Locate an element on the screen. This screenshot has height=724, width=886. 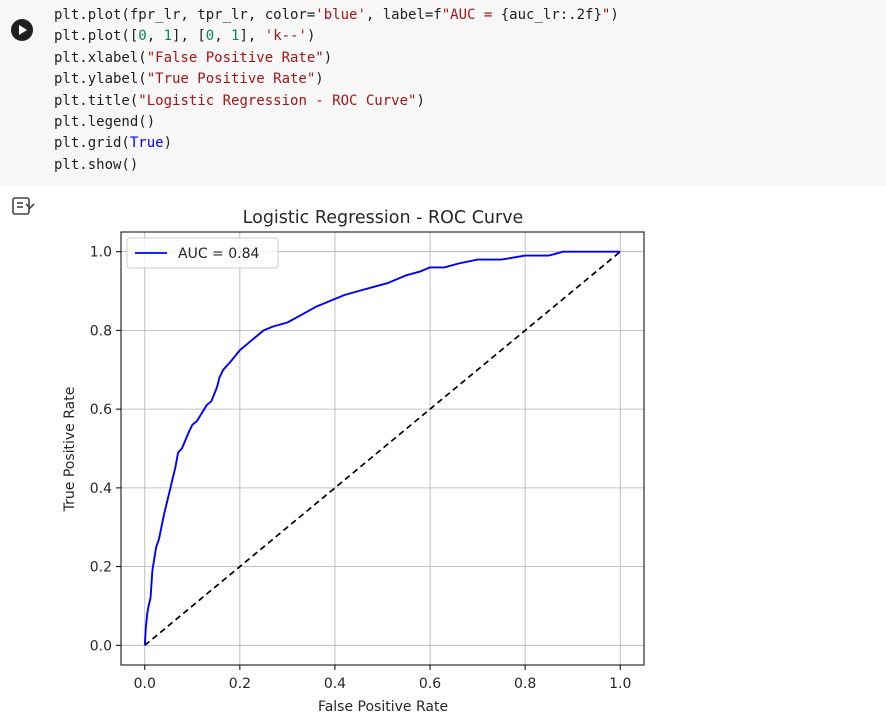
code-token: plt.xlabel( is located at coordinates (100, 57).